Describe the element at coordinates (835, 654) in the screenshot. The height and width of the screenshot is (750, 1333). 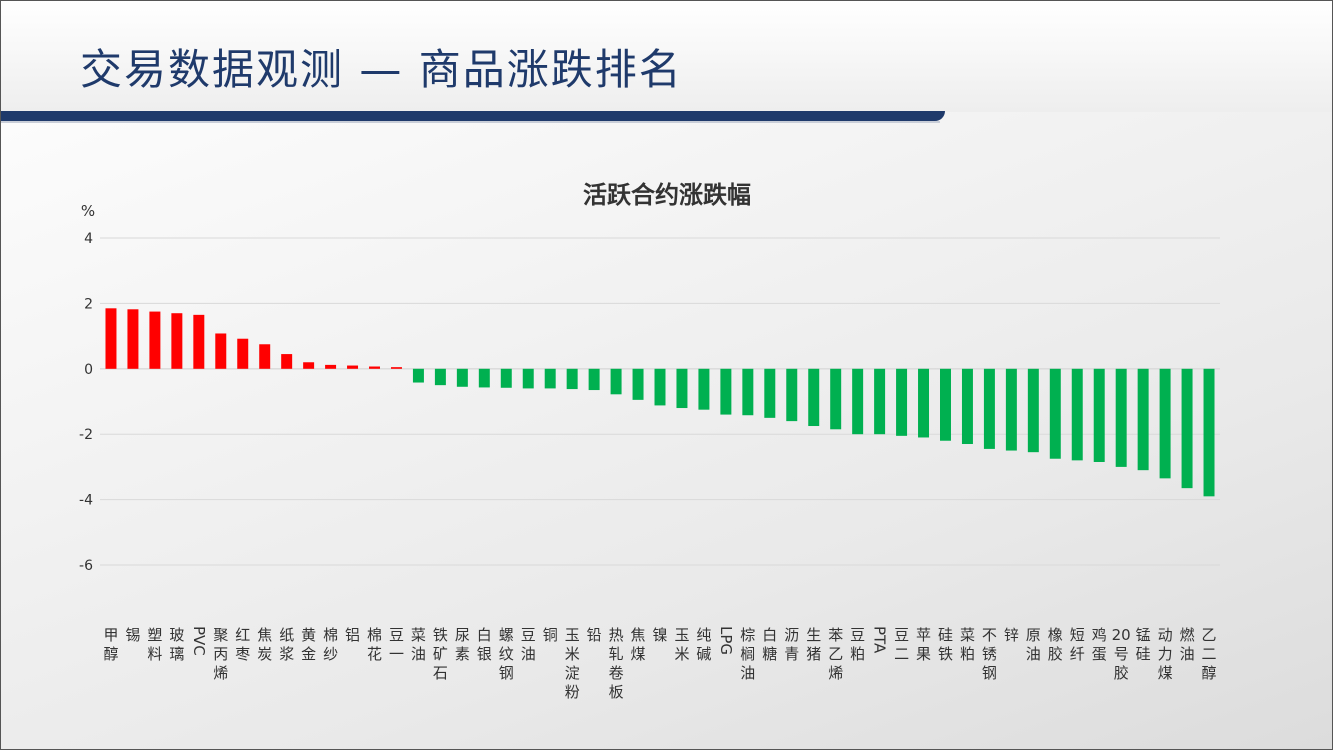
I see `x-tick-label: 苯乙烯` at that location.